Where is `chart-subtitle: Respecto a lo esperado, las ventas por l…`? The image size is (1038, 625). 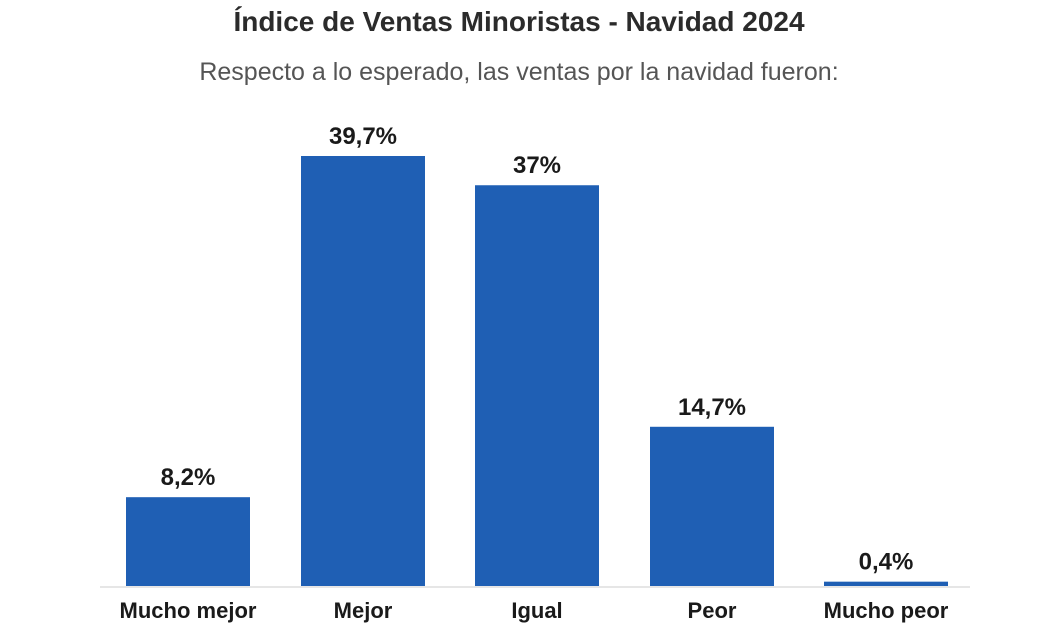 chart-subtitle: Respecto a lo esperado, las ventas por l… is located at coordinates (519, 72).